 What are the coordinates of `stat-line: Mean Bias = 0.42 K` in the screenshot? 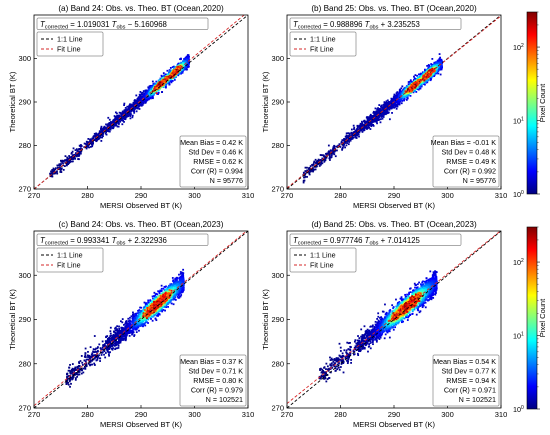 It's located at (211, 142).